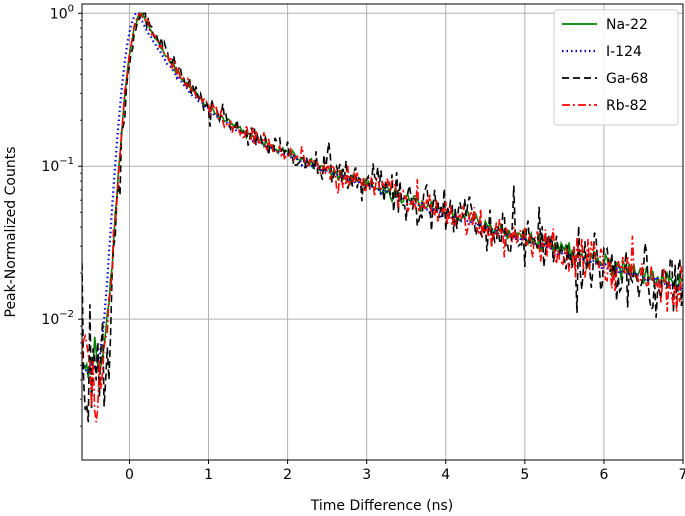  What do you see at coordinates (208, 475) in the screenshot?
I see `x-tick-label: 1` at bounding box center [208, 475].